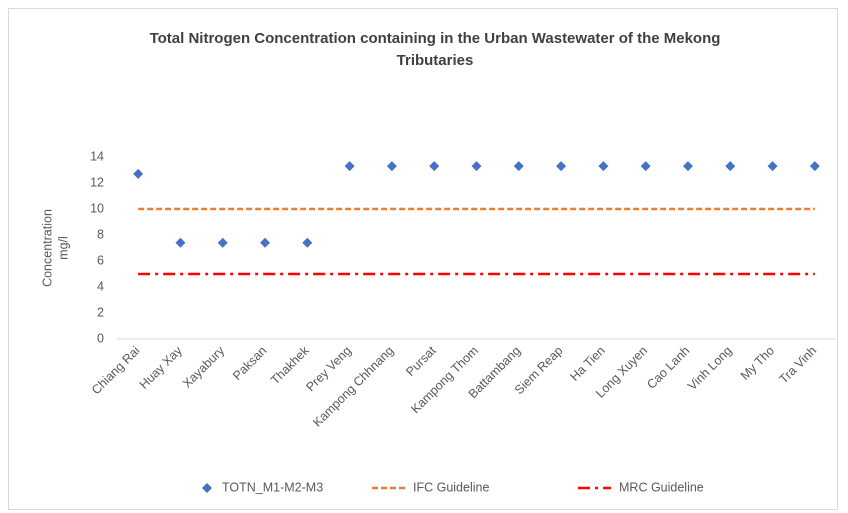 This screenshot has width=848, height=513. Describe the element at coordinates (100, 286) in the screenshot. I see `y-tick-label: 4` at that location.